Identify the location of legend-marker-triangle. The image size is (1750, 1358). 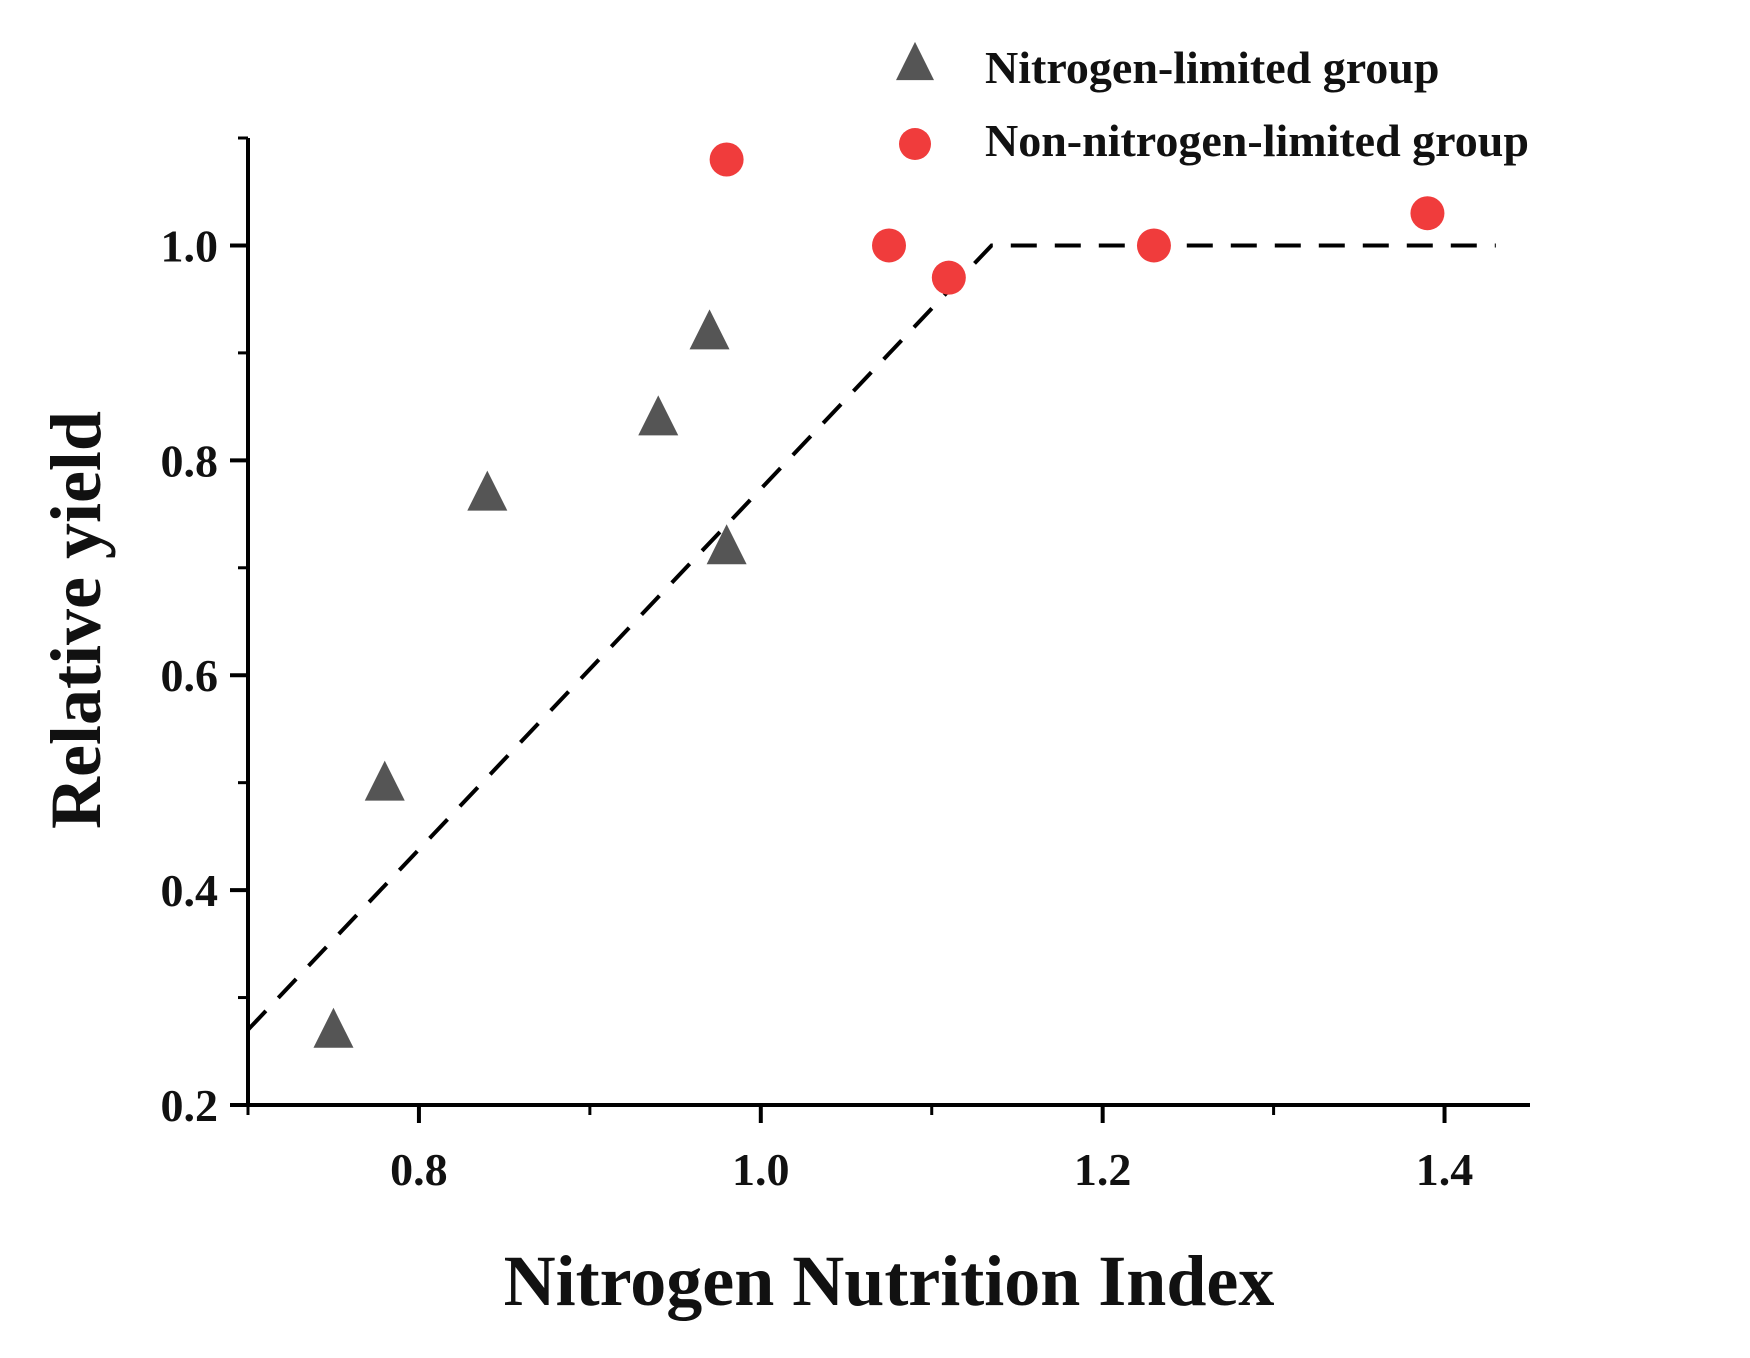
(915, 61).